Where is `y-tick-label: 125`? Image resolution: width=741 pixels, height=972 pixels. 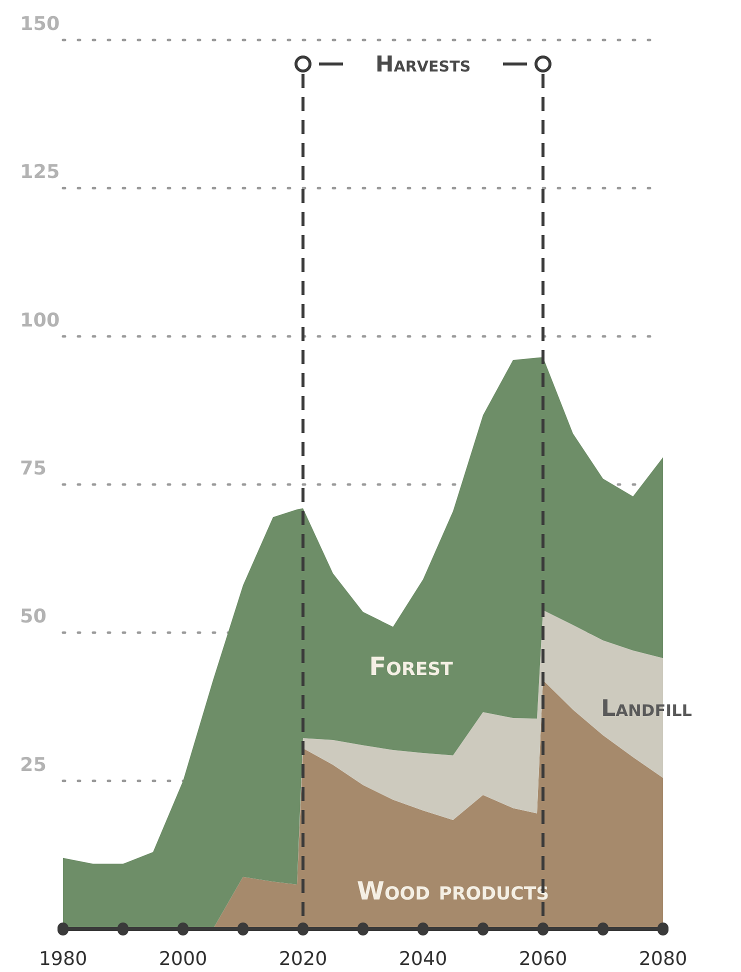
y-tick-label: 125 is located at coordinates (40, 172).